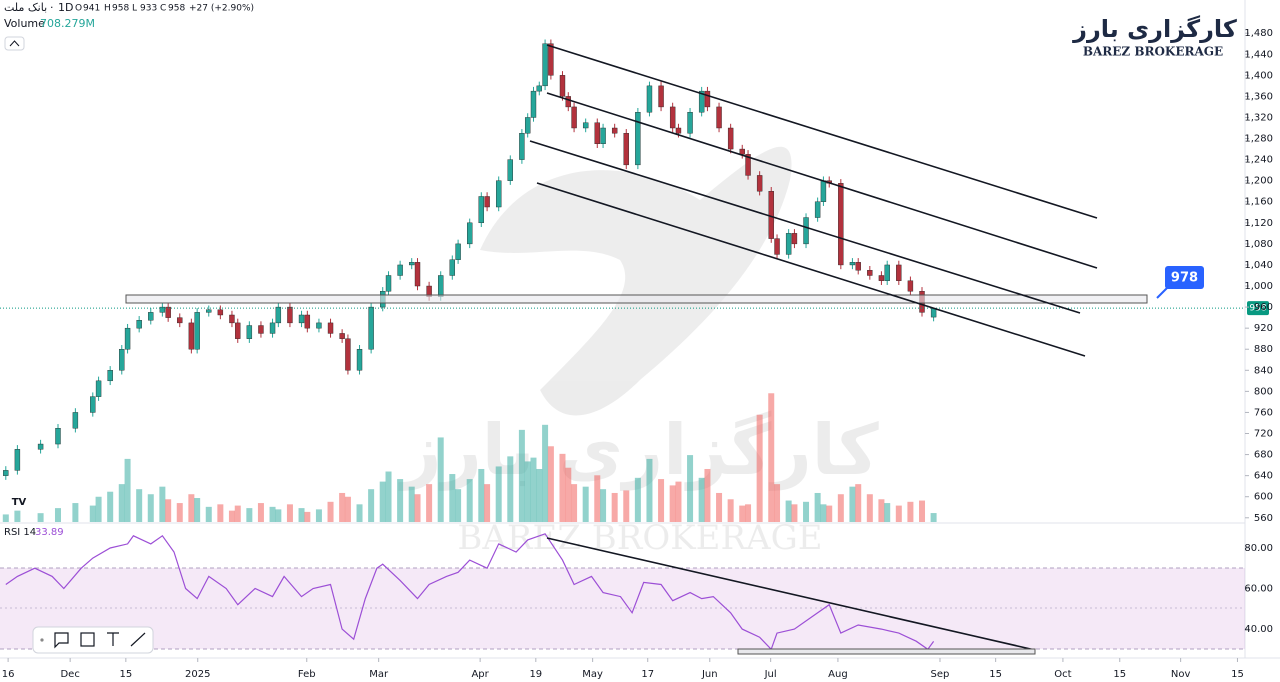 This screenshot has width=1280, height=682. What do you see at coordinates (636, 299) in the screenshot?
I see `support-zone` at bounding box center [636, 299].